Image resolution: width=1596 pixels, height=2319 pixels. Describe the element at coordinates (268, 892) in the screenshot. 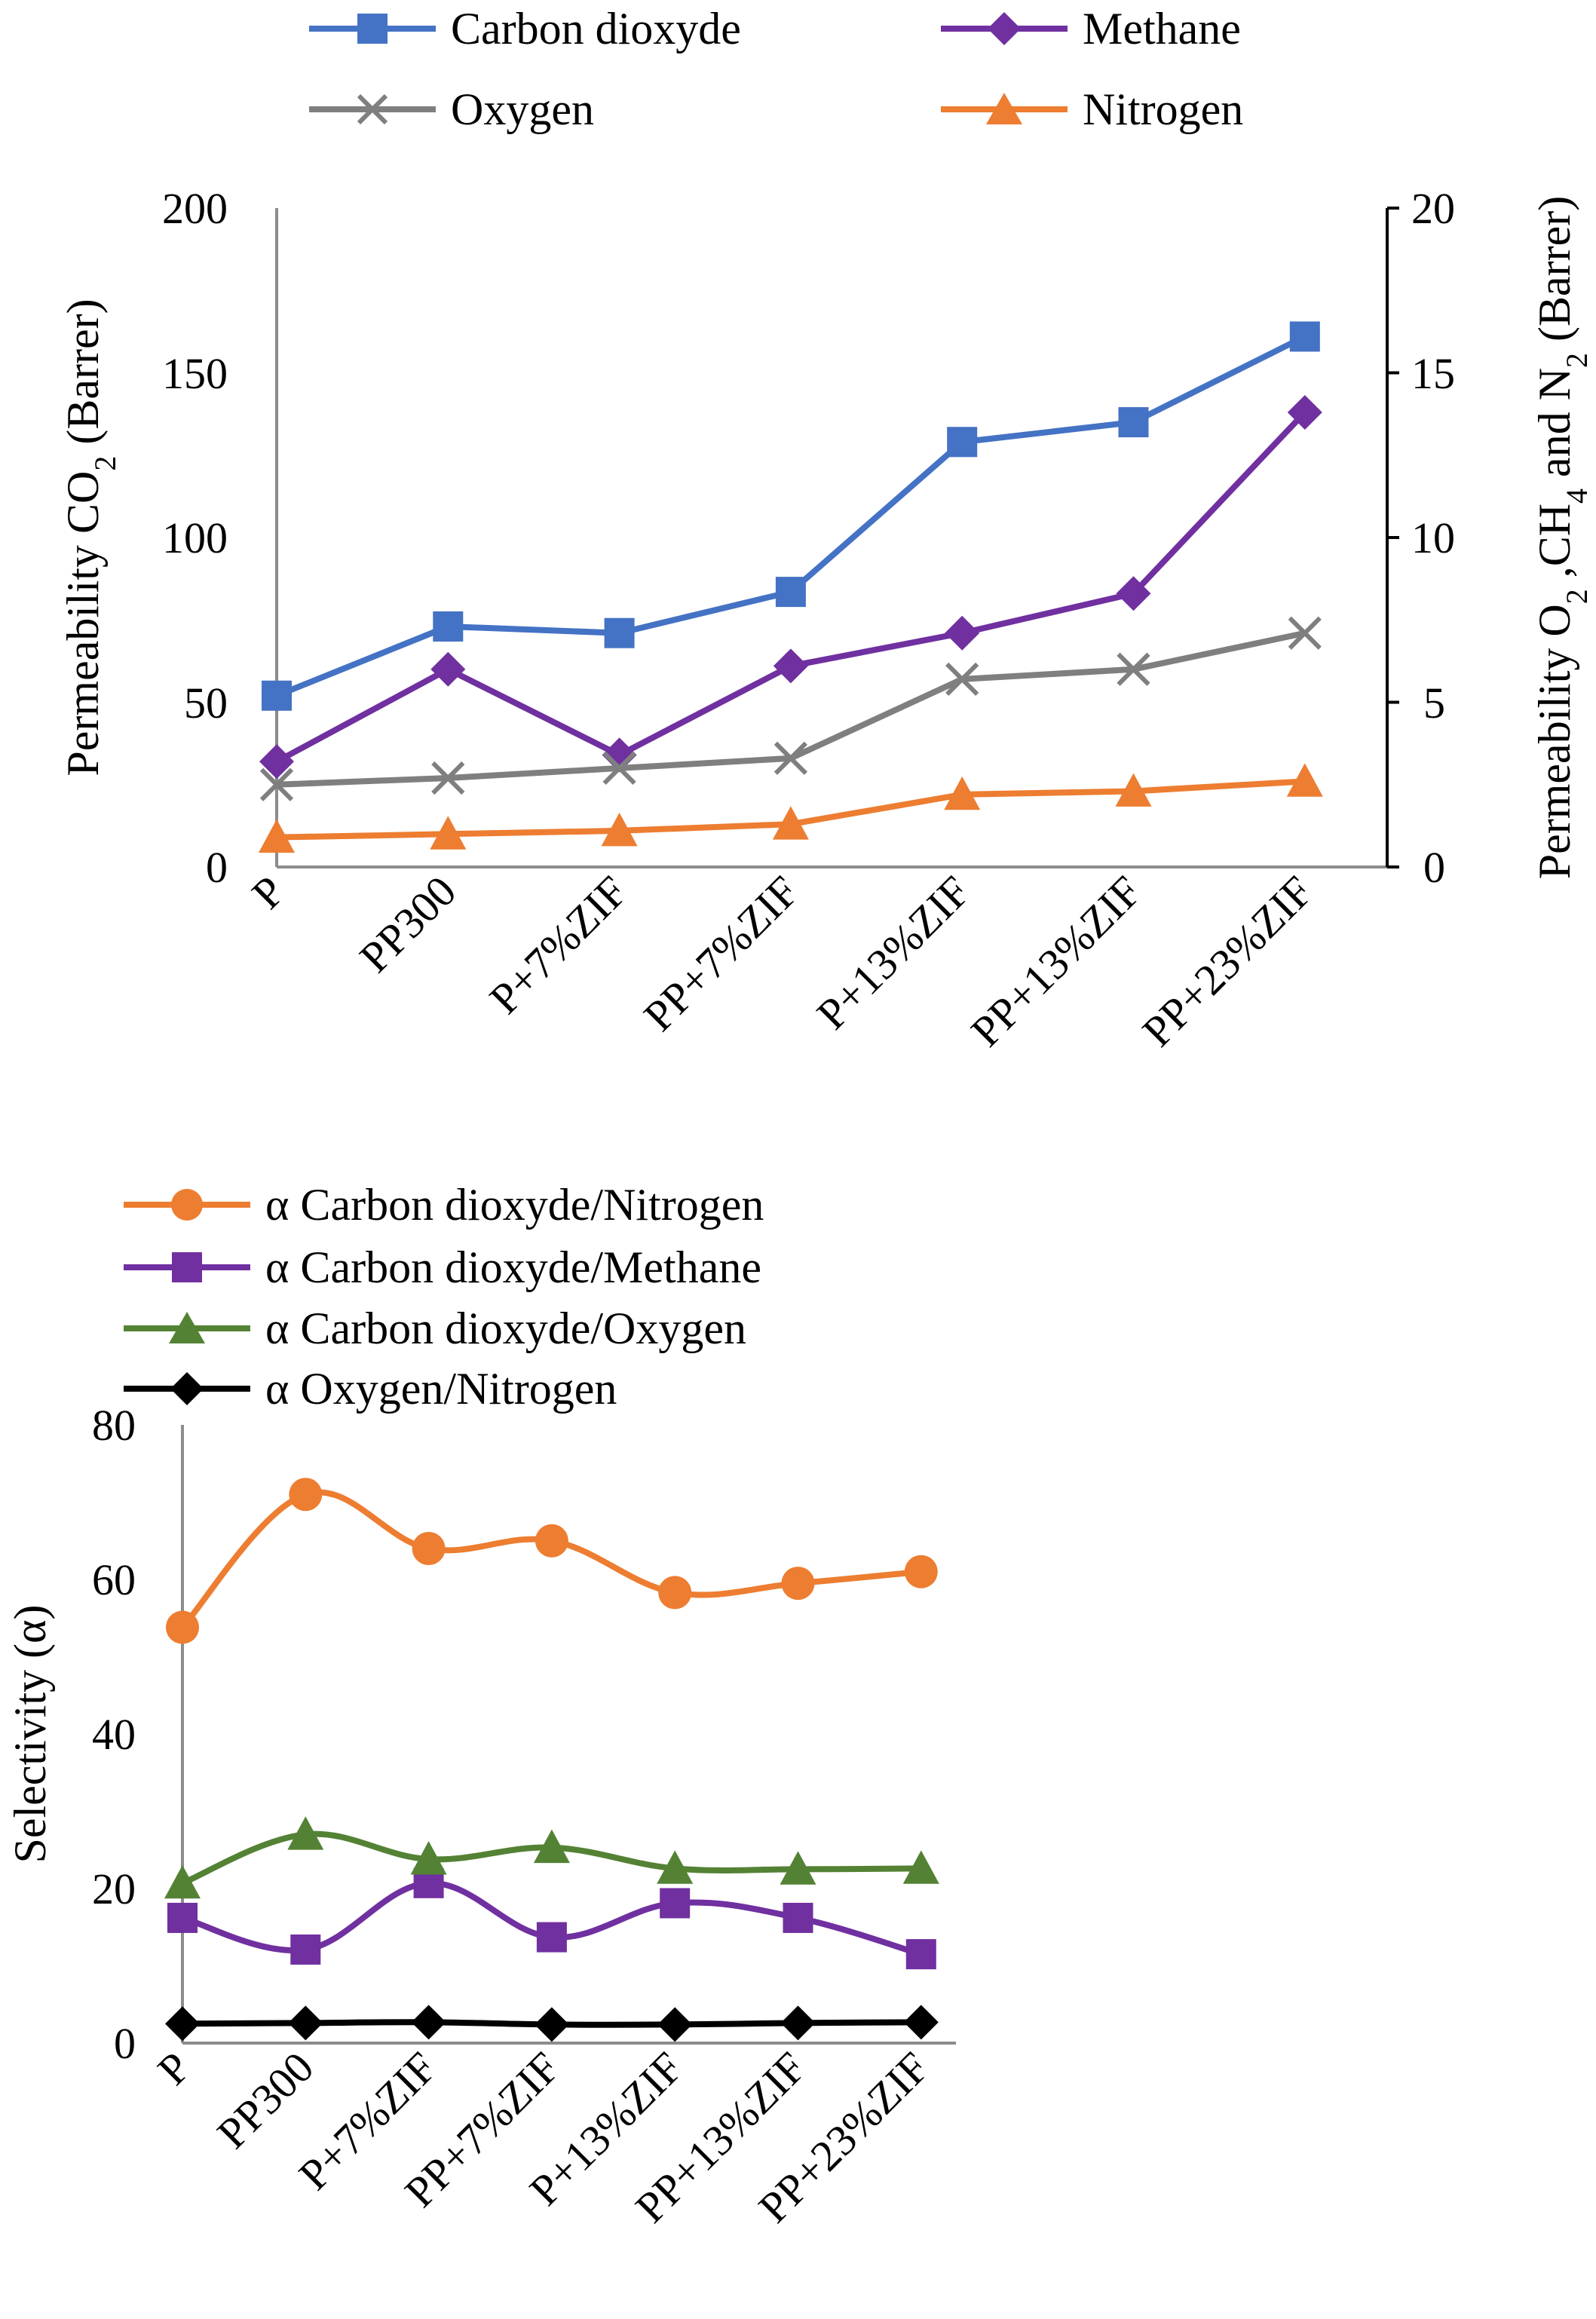

I see `x-tick-label: P` at that location.